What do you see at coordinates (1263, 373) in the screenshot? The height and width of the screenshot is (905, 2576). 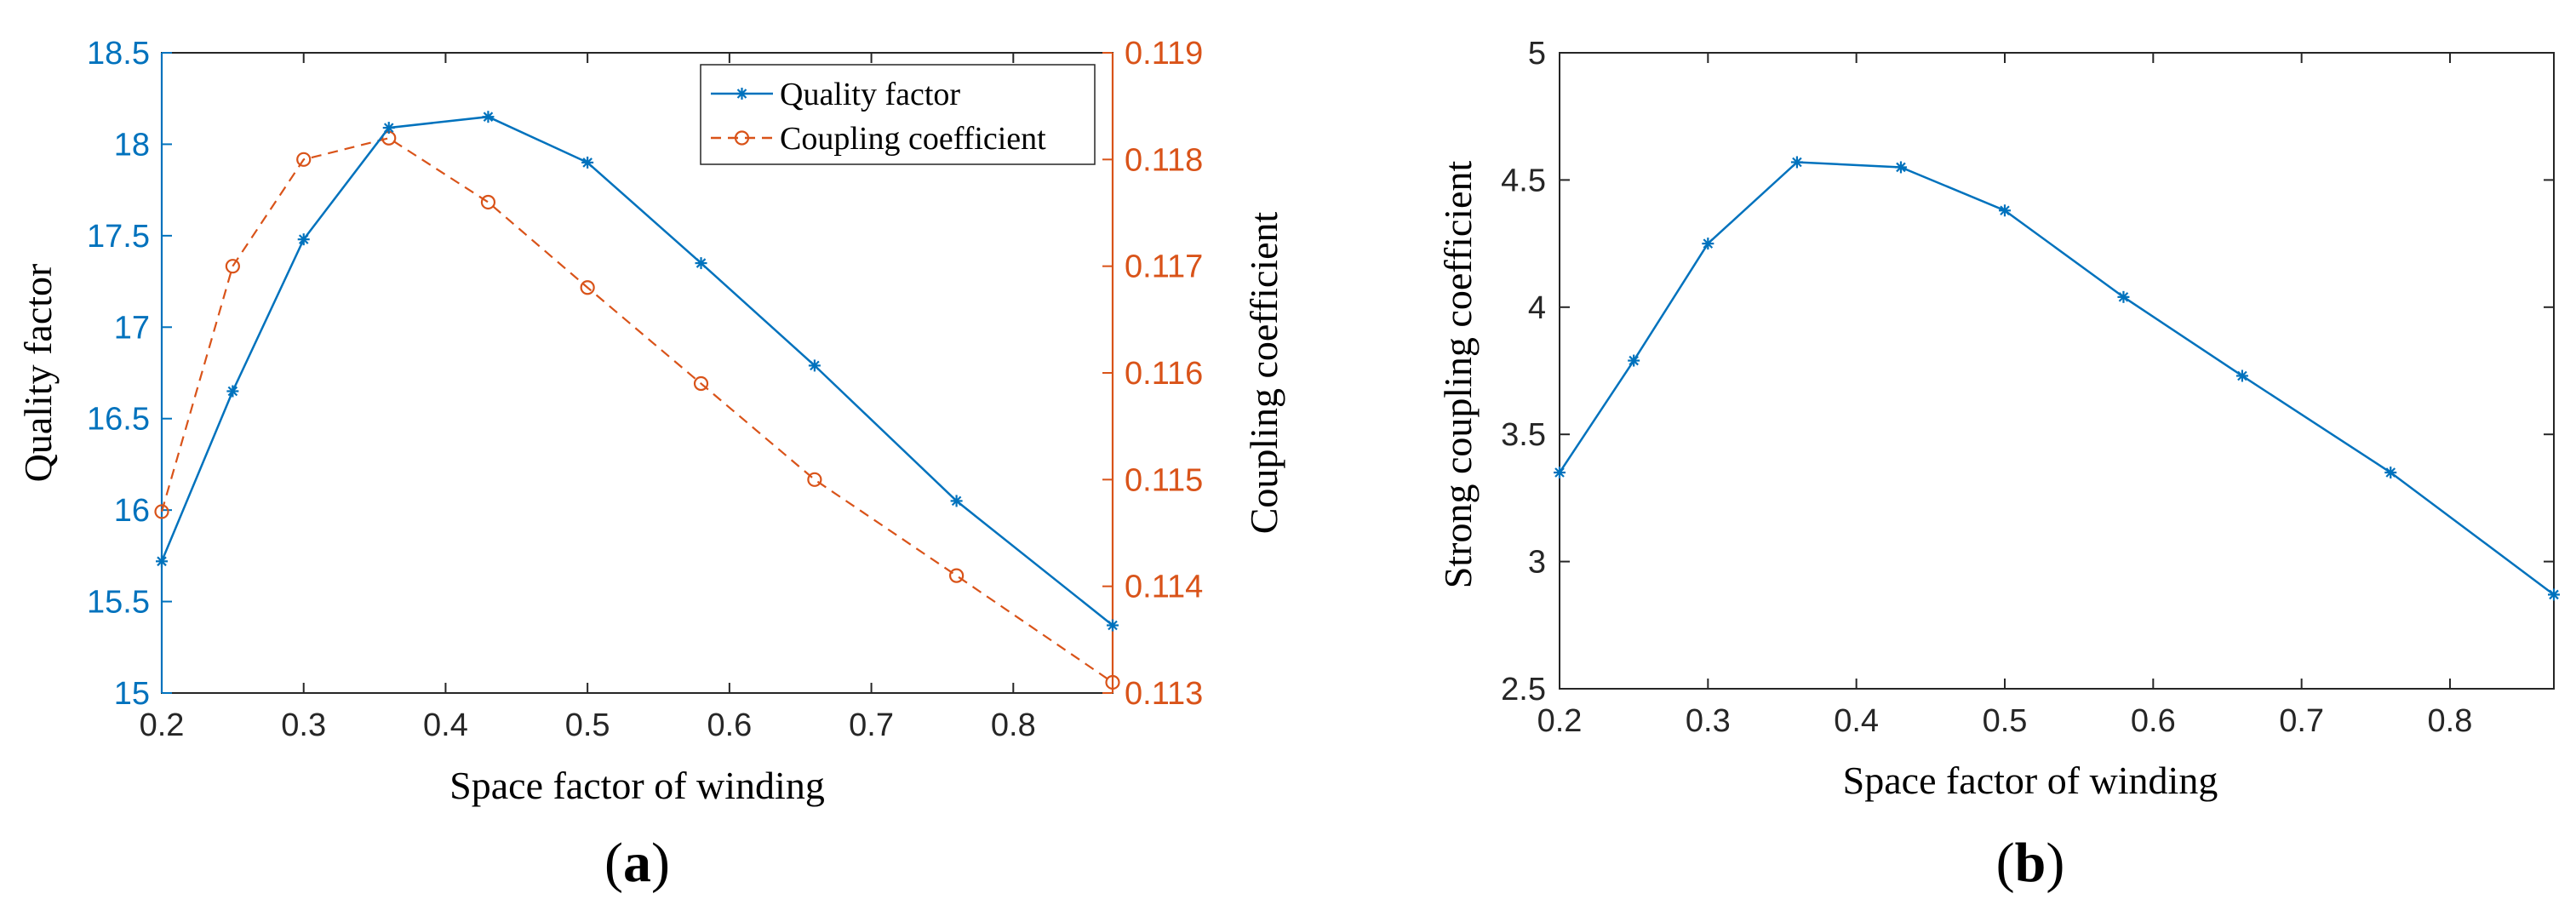 I see `panel-a-y-axis-label-right: Coupling coefficient` at bounding box center [1263, 373].